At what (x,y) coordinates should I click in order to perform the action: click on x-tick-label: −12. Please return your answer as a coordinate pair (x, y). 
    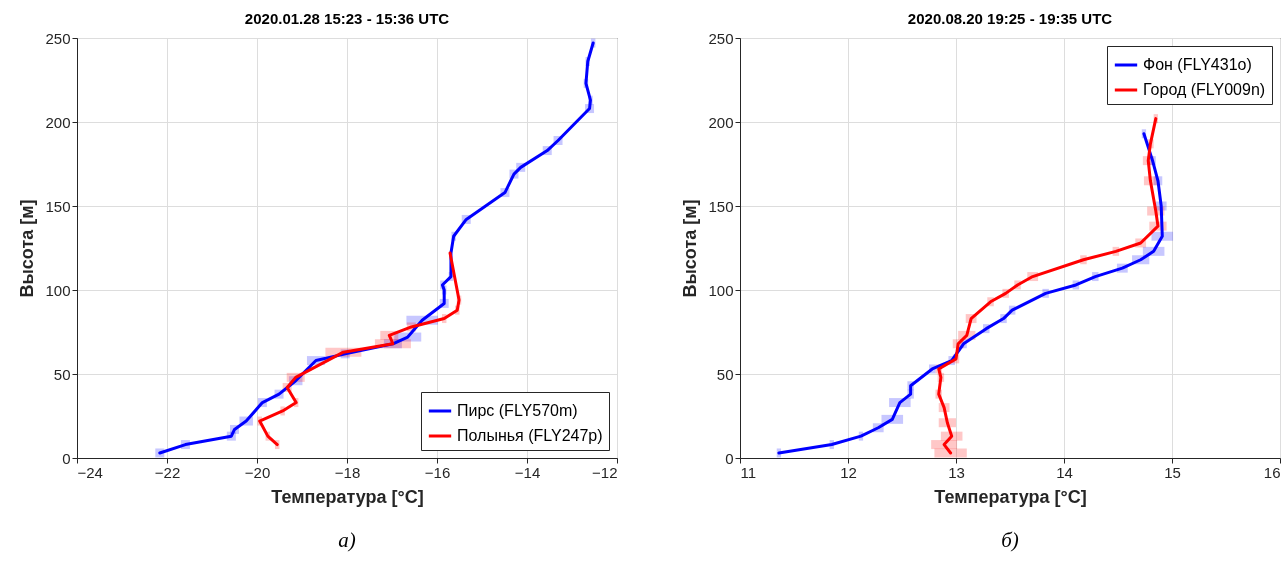
    Looking at the image, I should click on (605, 472).